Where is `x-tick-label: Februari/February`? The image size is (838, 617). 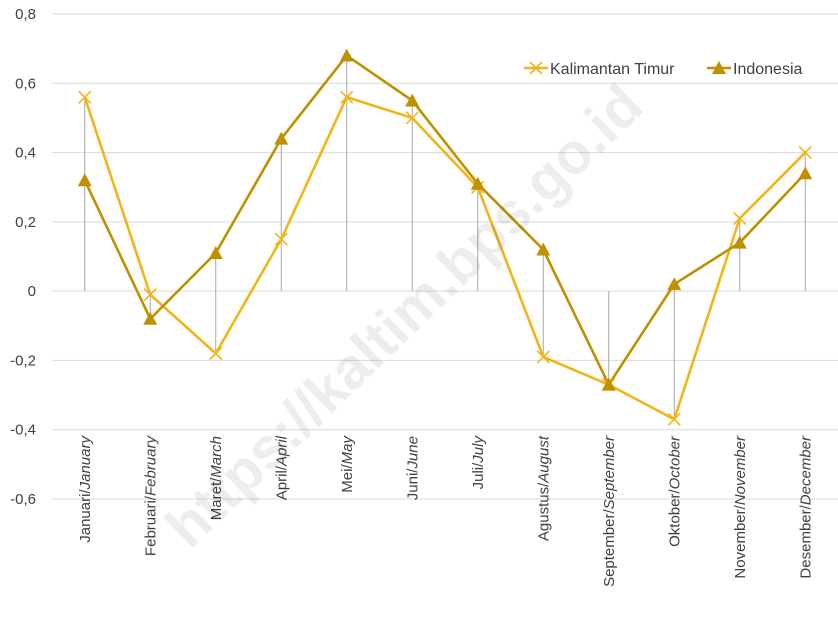
x-tick-label: Februari/February is located at coordinates (150, 496).